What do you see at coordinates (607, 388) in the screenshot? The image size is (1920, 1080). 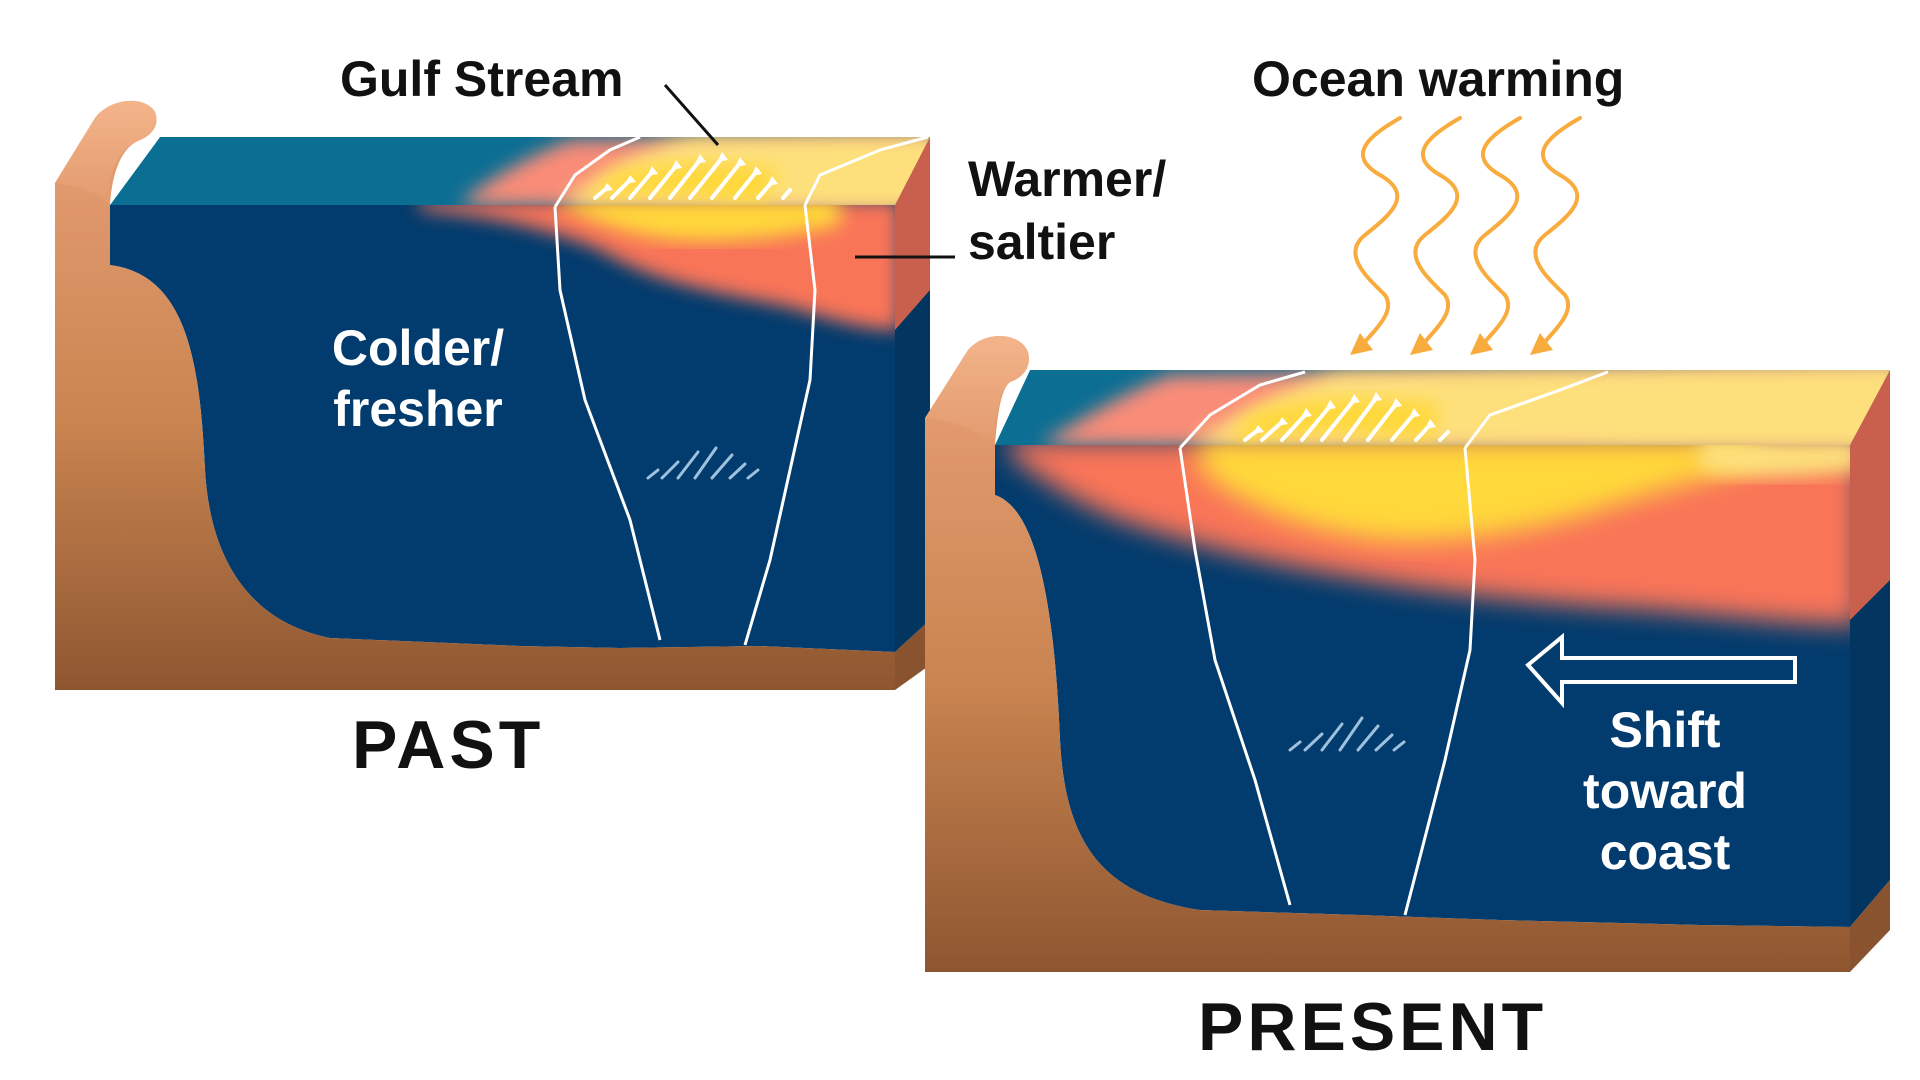 I see `past-stream-boundary-left` at bounding box center [607, 388].